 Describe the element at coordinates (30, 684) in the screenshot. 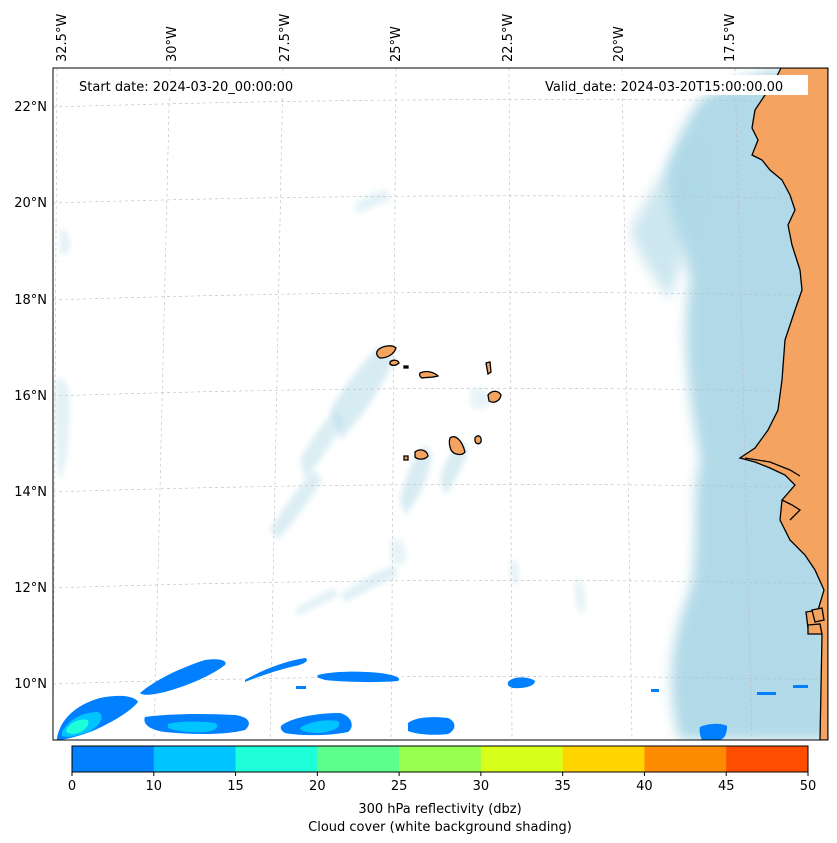

I see `lat-label: 10°N` at that location.